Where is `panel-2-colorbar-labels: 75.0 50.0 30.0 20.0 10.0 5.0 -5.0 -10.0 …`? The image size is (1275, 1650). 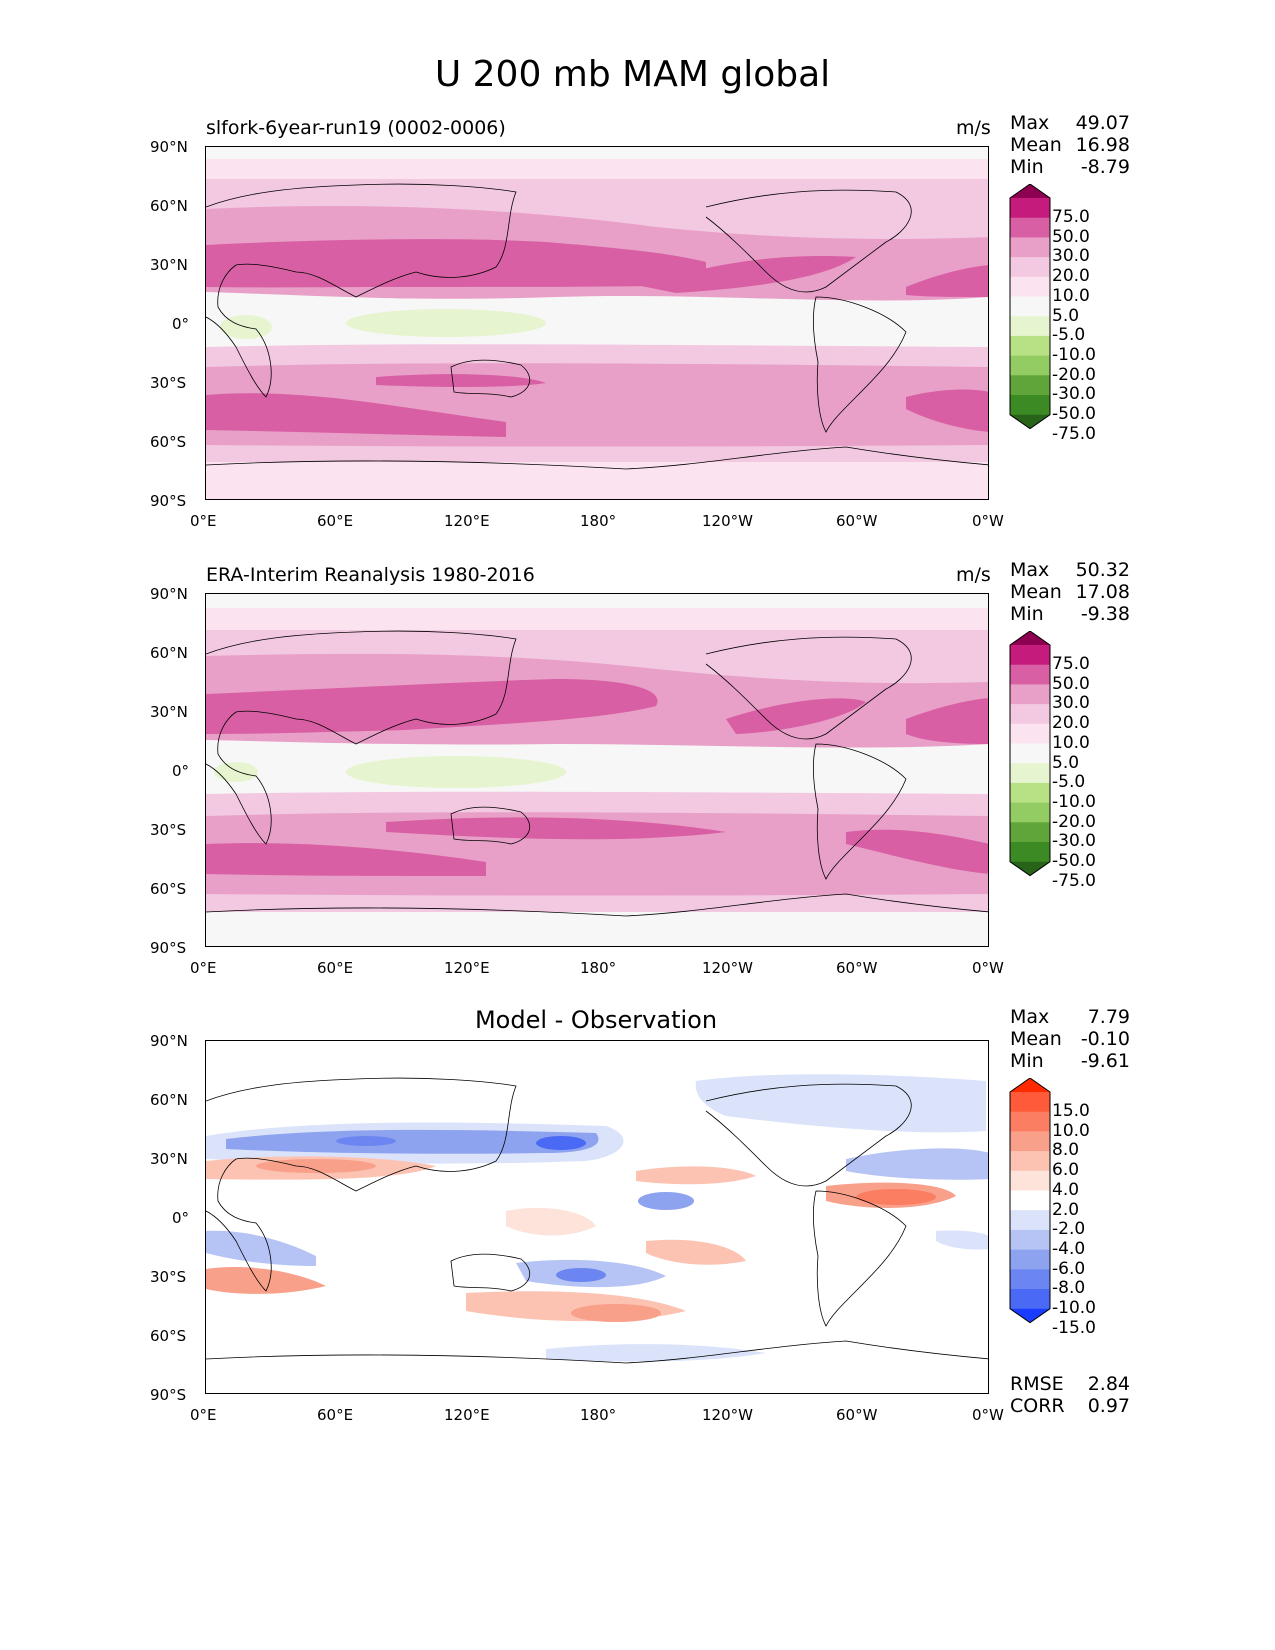 panel-2-colorbar-labels: 75.0 50.0 30.0 20.0 10.0 5.0 -5.0 -10.0 … is located at coordinates (1074, 772).